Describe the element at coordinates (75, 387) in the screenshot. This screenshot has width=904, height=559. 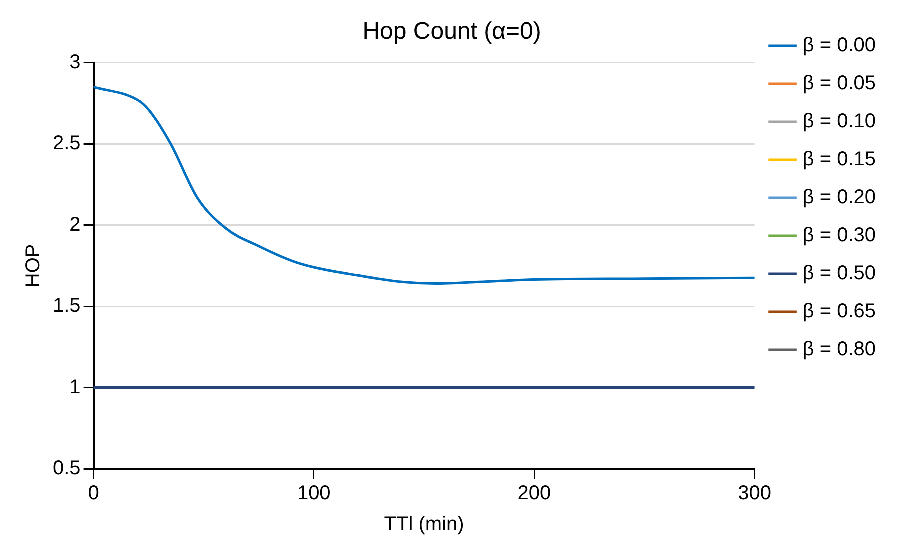
I see `y-tick-label: 1` at that location.